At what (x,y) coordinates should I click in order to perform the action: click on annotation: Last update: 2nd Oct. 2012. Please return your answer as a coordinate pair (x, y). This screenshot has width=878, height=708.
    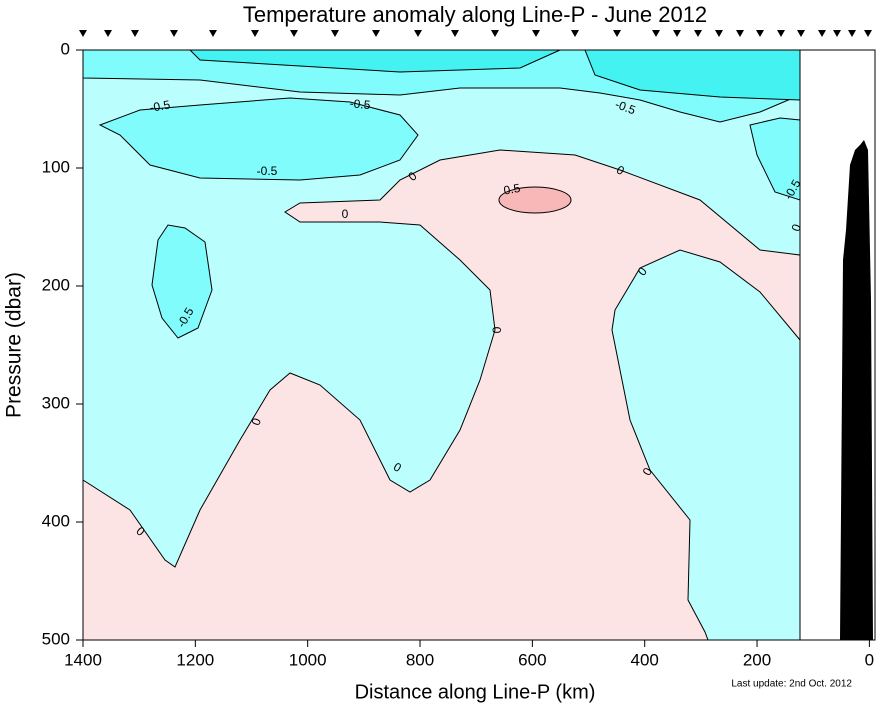
    Looking at the image, I should click on (791, 684).